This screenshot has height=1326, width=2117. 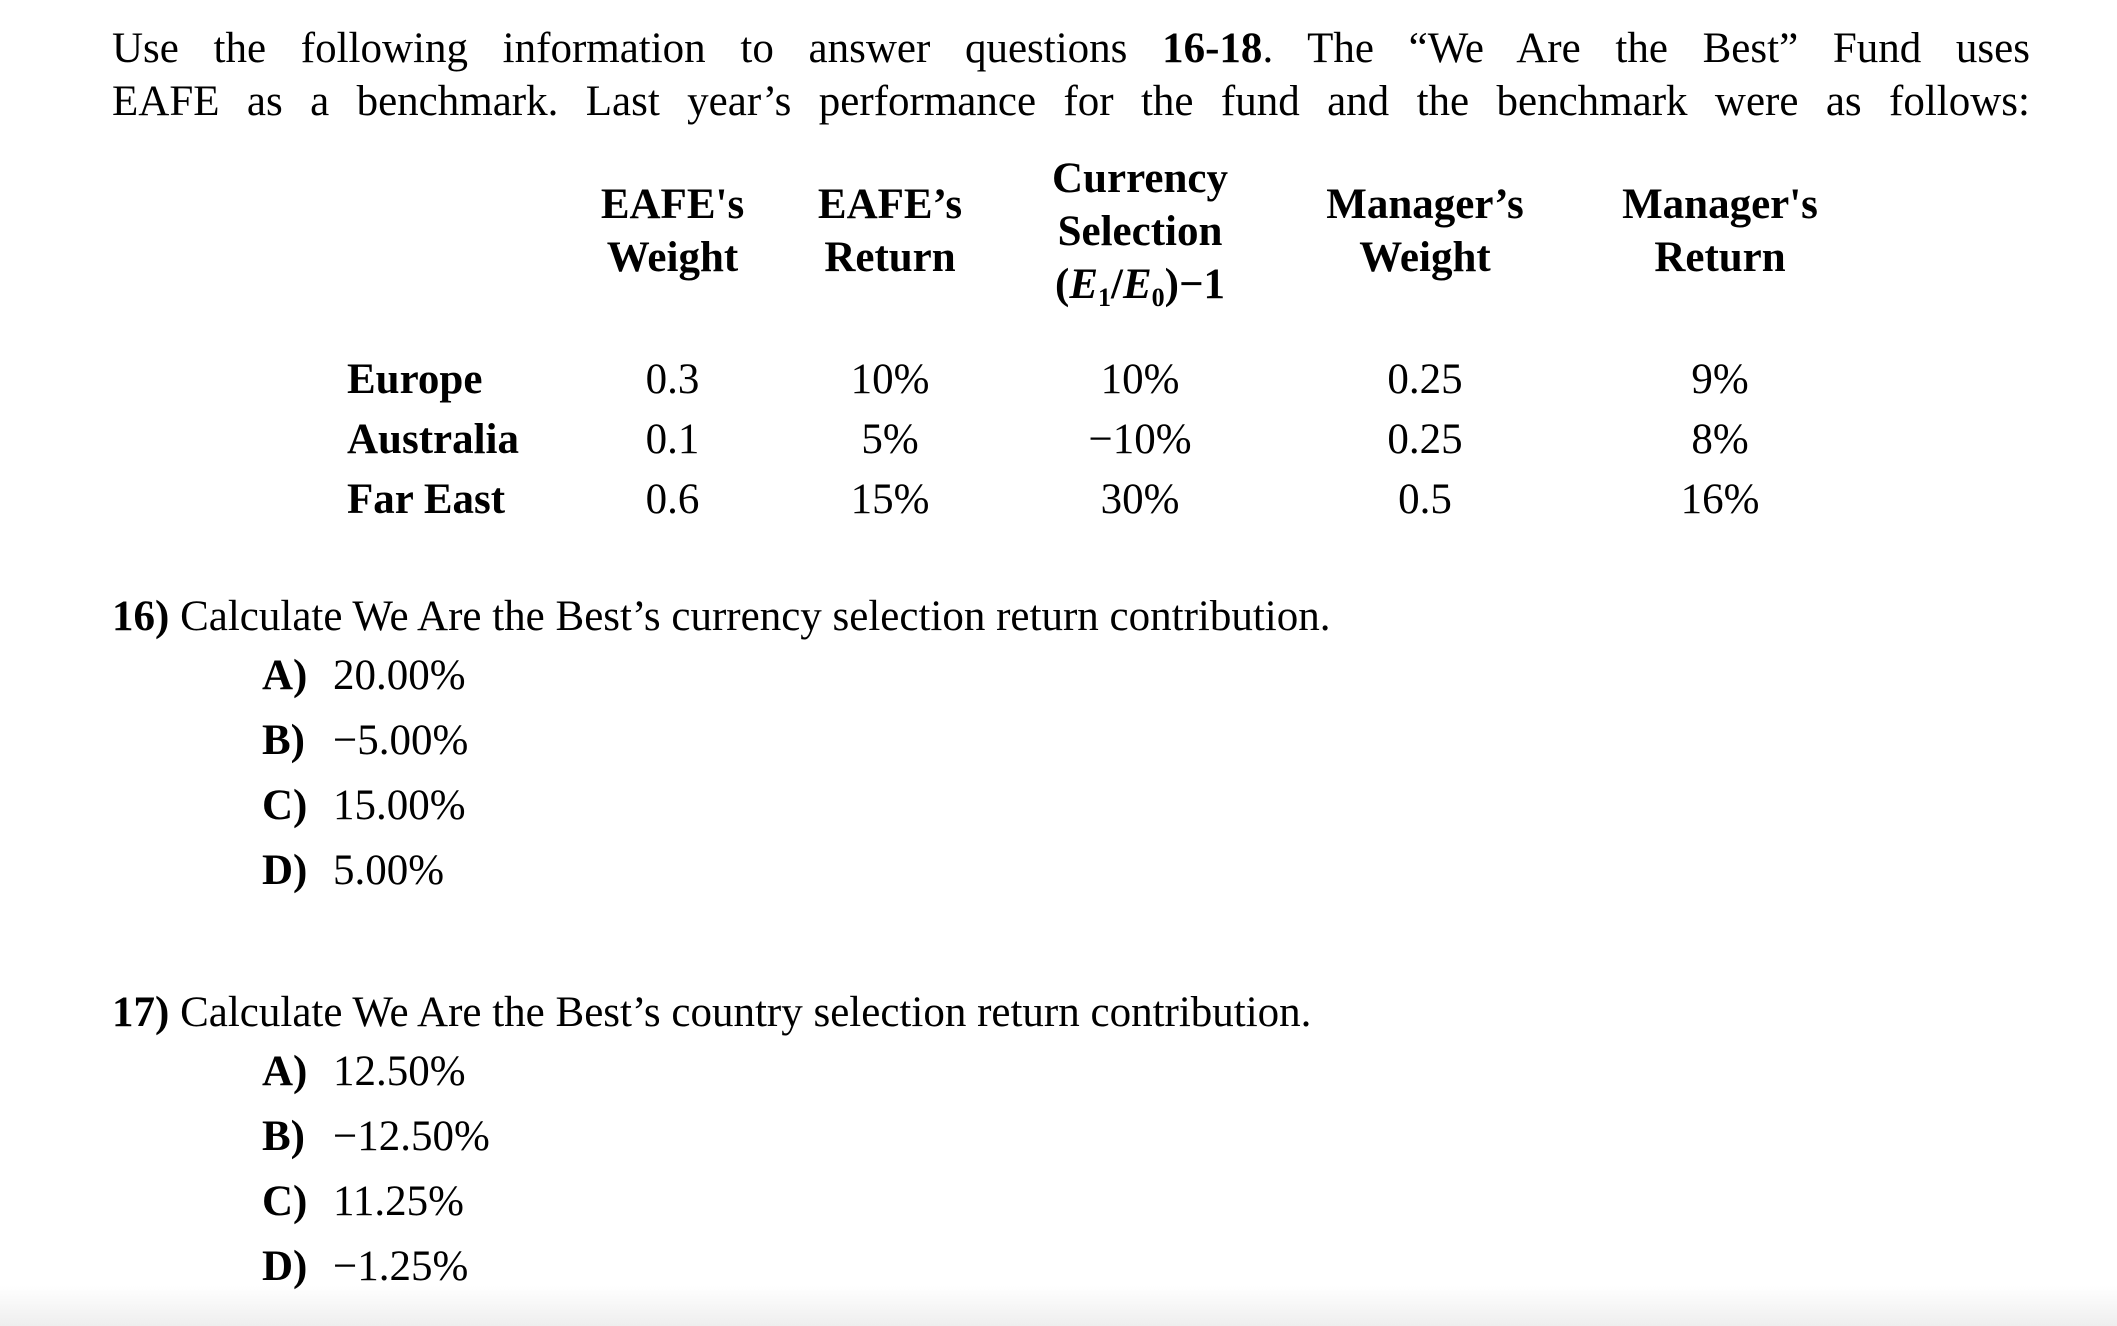 I want to click on formula-part: /, so click(x=1117, y=284).